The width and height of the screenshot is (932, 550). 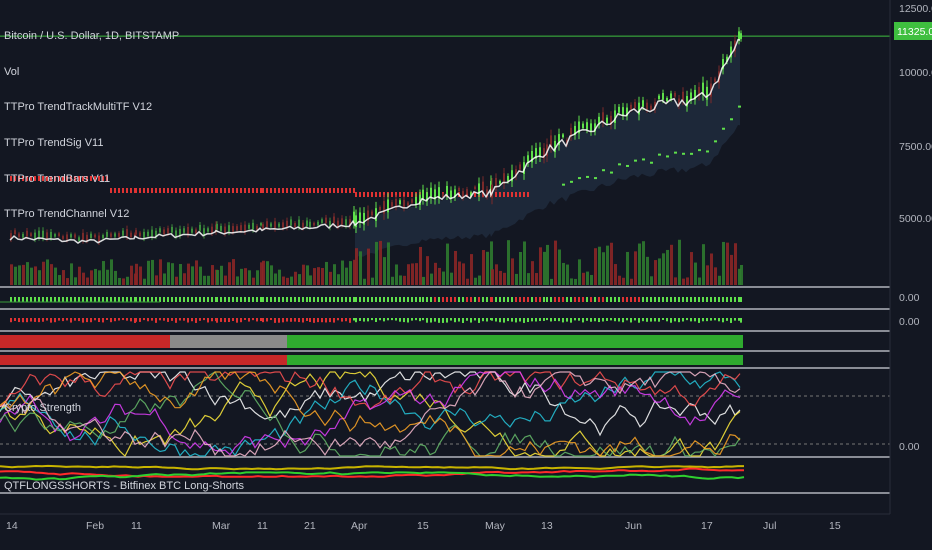 I want to click on legend-symbol: Bitcoin / U.S. Dollar, 1D, BITSTAMP, so click(x=91, y=36).